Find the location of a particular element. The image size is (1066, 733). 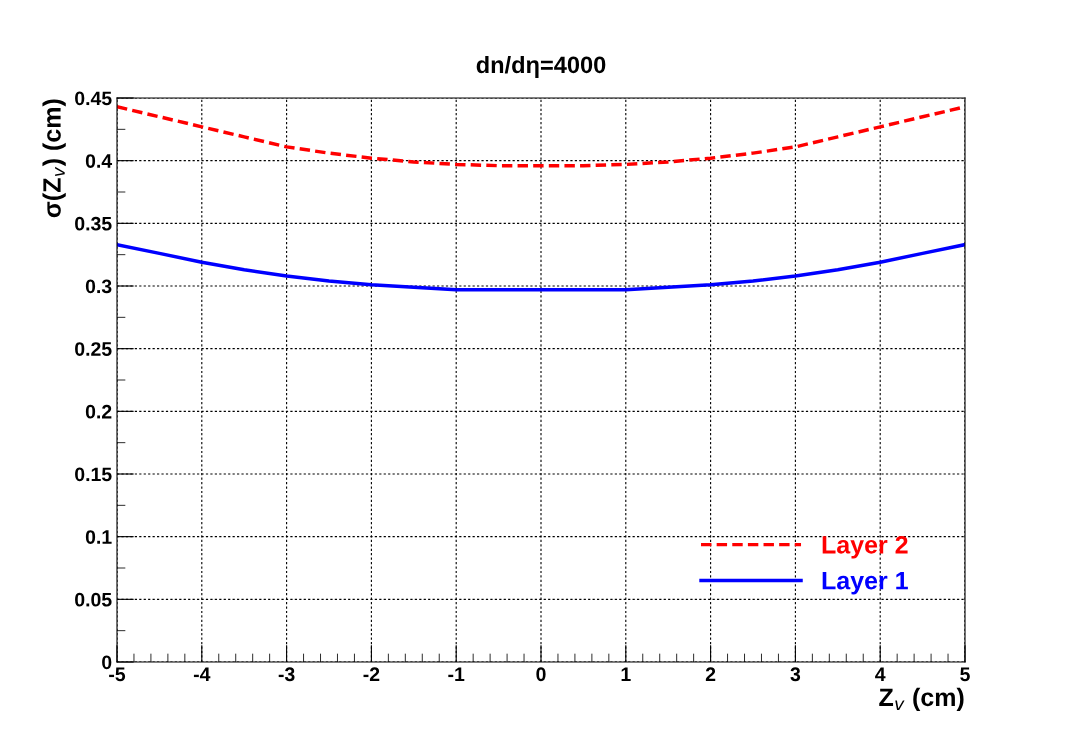

x-axis-title: Z$_{v}$ (cm) is located at coordinates (921, 699).